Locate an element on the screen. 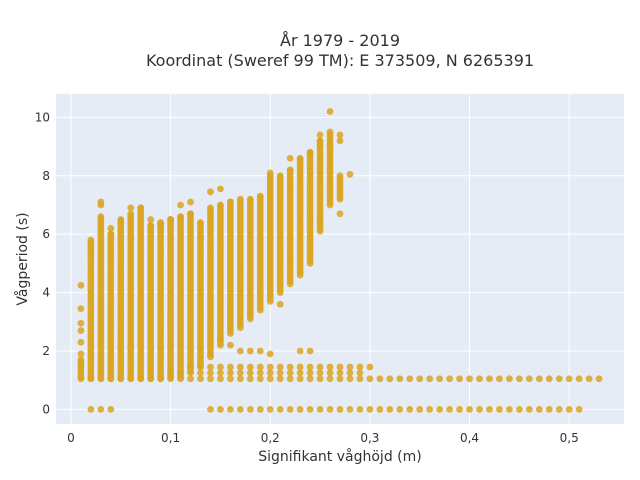 This screenshot has height=480, width=640. y-axis-ticks: 0 2 4 6 8 10 is located at coordinates (42, 263).